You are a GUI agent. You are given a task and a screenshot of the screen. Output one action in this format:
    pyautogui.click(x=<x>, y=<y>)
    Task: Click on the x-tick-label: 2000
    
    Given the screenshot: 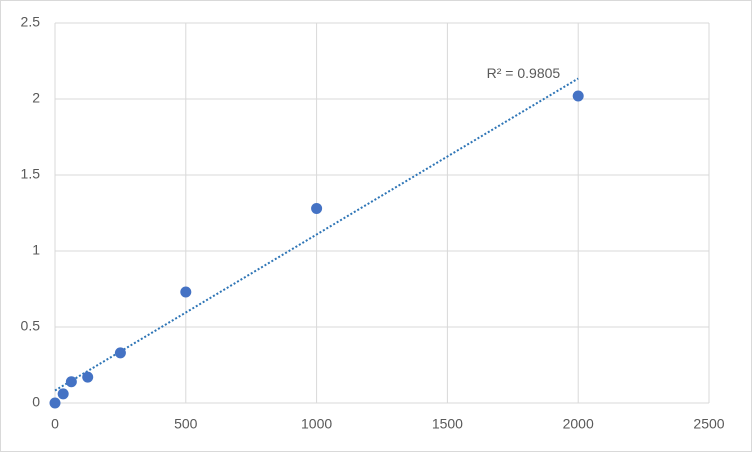 What is the action you would take?
    pyautogui.click(x=578, y=424)
    